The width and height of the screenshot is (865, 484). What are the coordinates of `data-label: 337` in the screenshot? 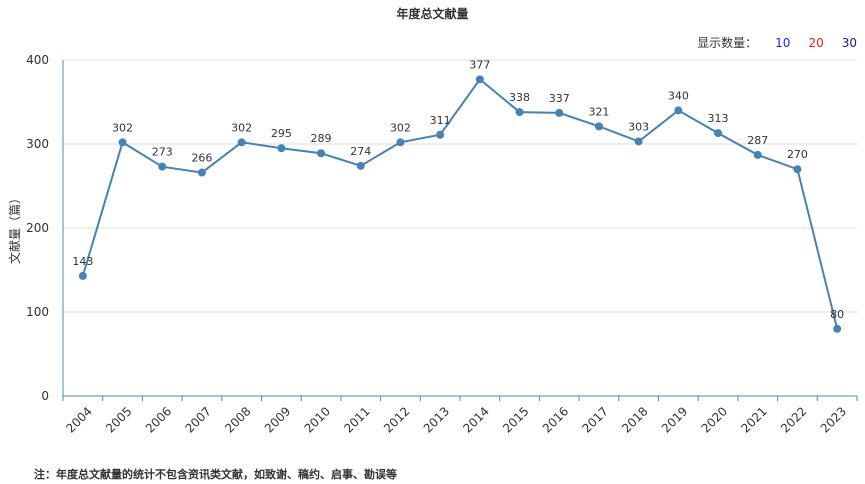 It's located at (559, 98).